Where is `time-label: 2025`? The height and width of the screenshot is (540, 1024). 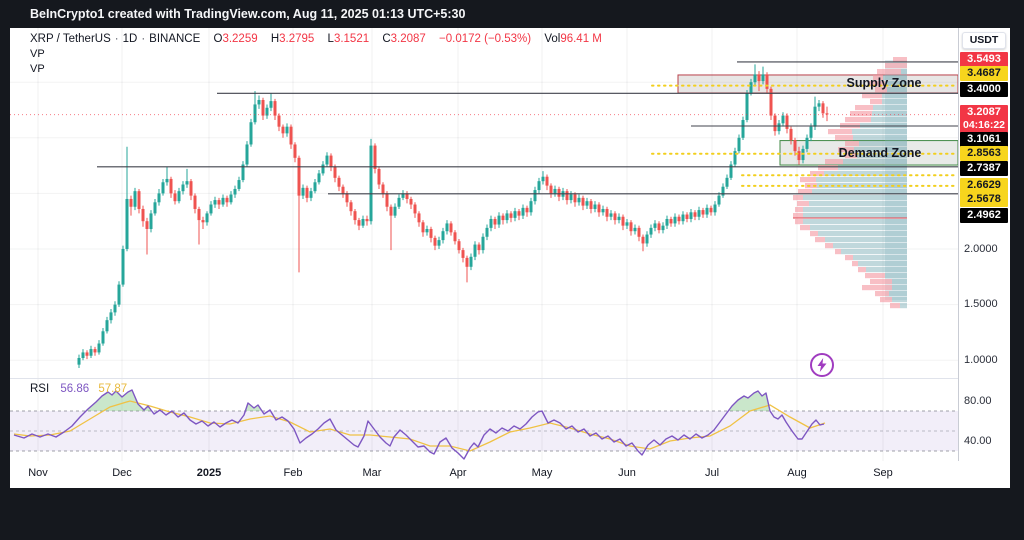 time-label: 2025 is located at coordinates (209, 473).